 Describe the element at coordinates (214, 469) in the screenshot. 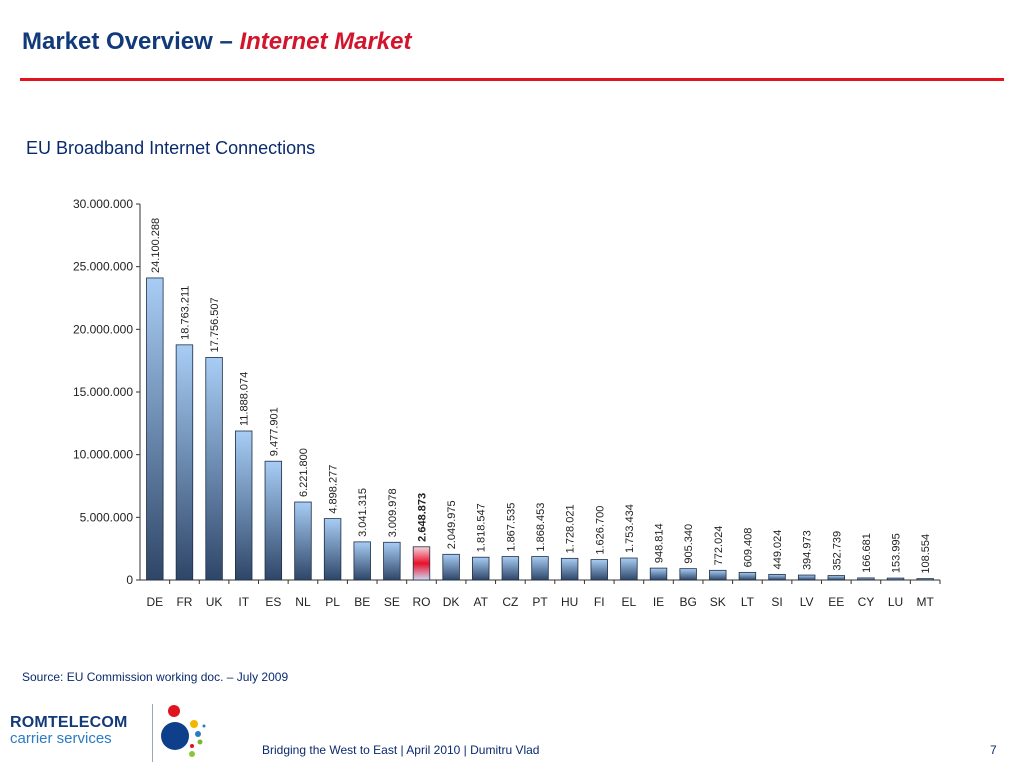

I see `bar-uk` at that location.